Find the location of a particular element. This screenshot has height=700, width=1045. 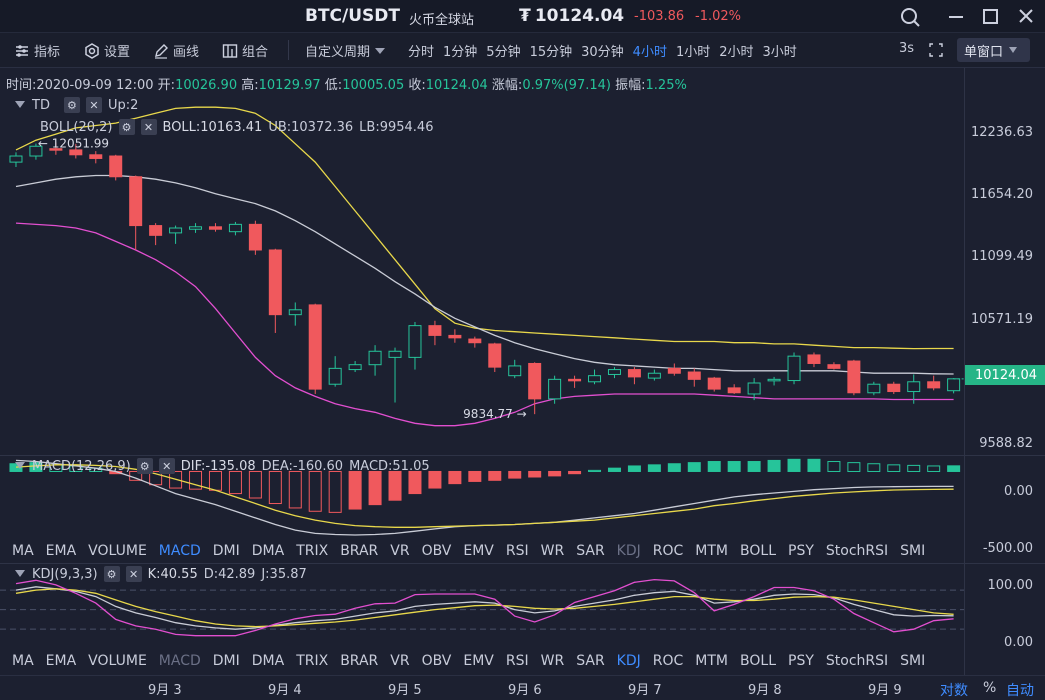

combo-button: 组合 is located at coordinates (245, 50).